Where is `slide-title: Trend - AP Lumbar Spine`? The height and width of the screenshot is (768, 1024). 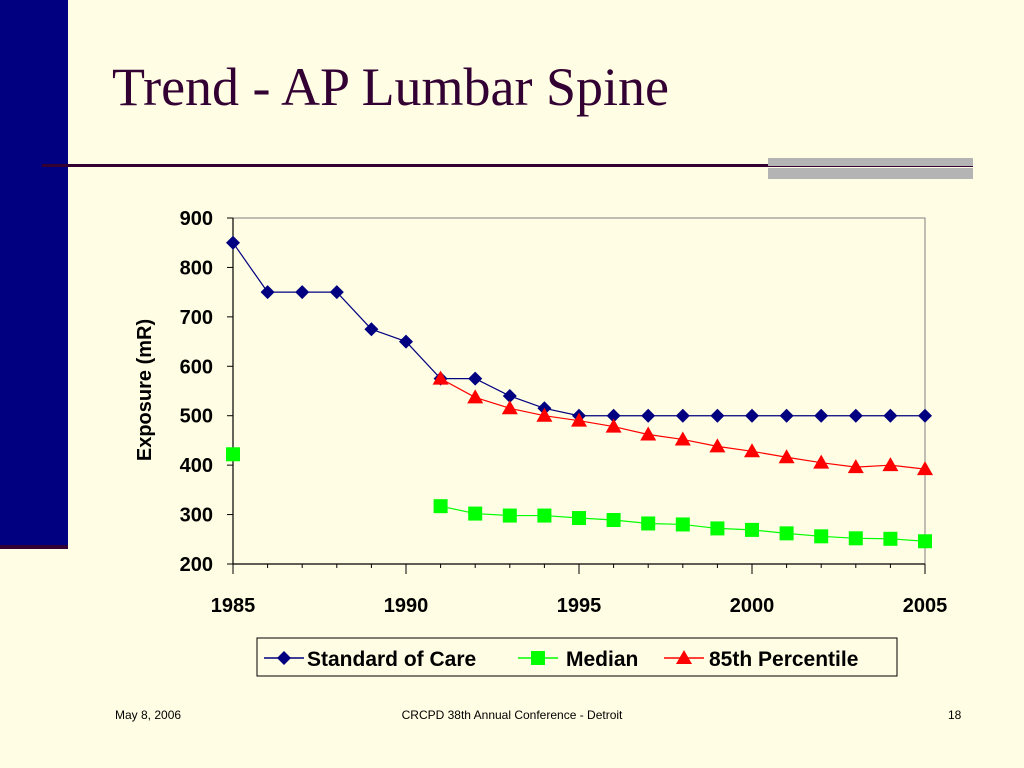
slide-title: Trend - AP Lumbar Spine is located at coordinates (391, 87).